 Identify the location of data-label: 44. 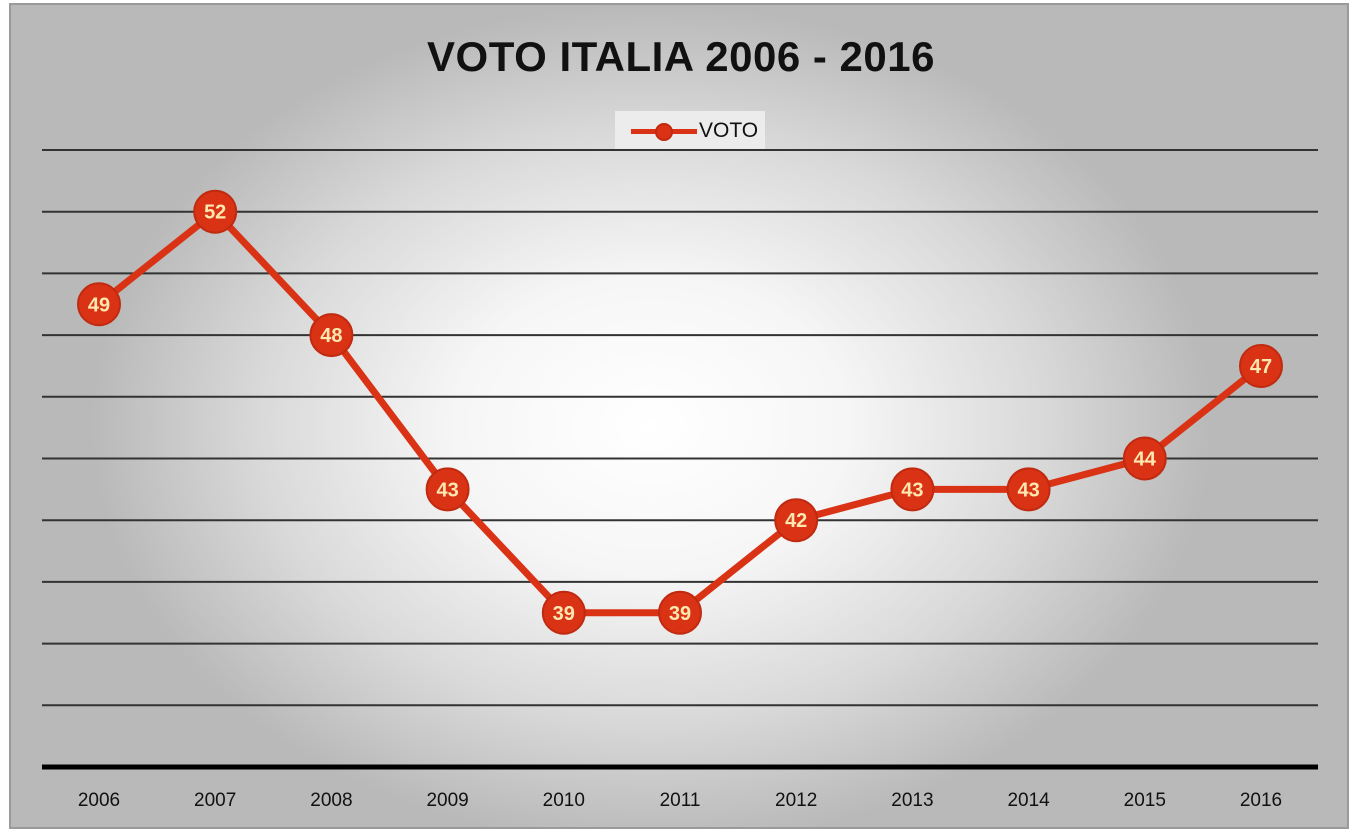
(1145, 460).